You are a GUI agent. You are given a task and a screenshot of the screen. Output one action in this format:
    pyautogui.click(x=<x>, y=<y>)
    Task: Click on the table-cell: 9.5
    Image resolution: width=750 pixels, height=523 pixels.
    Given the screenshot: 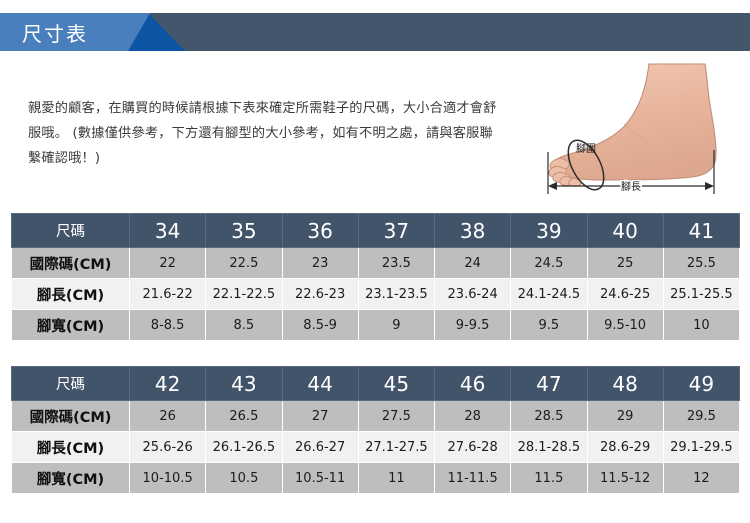 What is the action you would take?
    pyautogui.click(x=549, y=325)
    